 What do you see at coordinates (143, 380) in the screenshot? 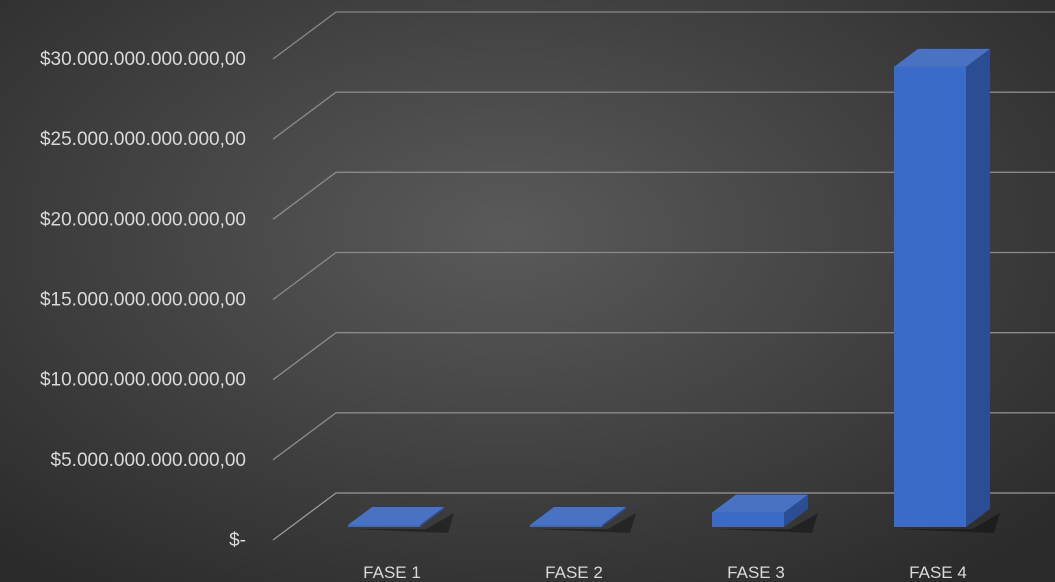
I see `y-tick-label: $10.000.000.000.000,00` at bounding box center [143, 380].